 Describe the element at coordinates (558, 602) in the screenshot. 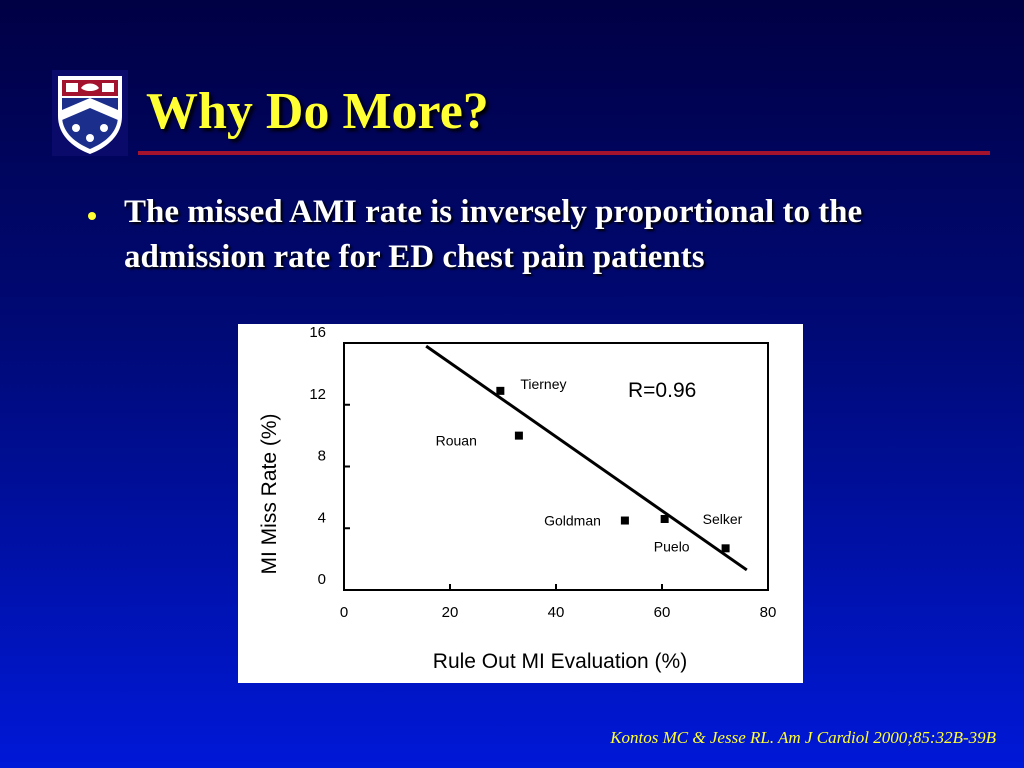

I see `x-axis-ticks: 0 20 40 60 80` at that location.